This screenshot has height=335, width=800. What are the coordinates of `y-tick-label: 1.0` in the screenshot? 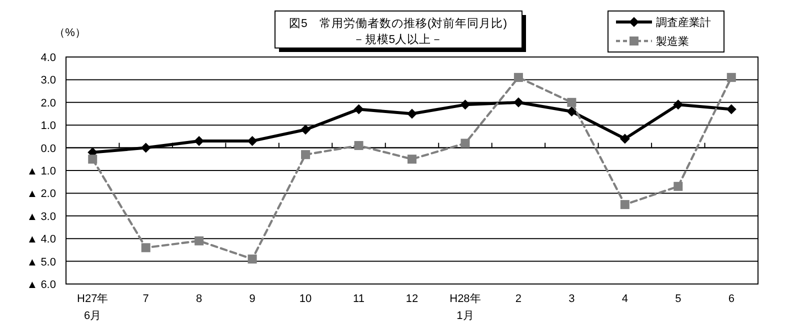 It's located at (48, 126).